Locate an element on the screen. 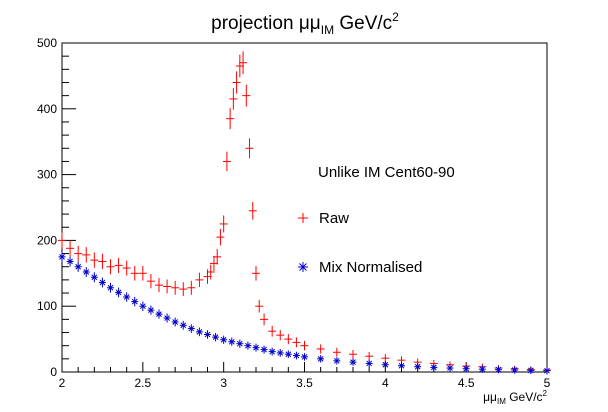 This screenshot has height=412, width=608. chart-title-sub: IM is located at coordinates (327, 30).